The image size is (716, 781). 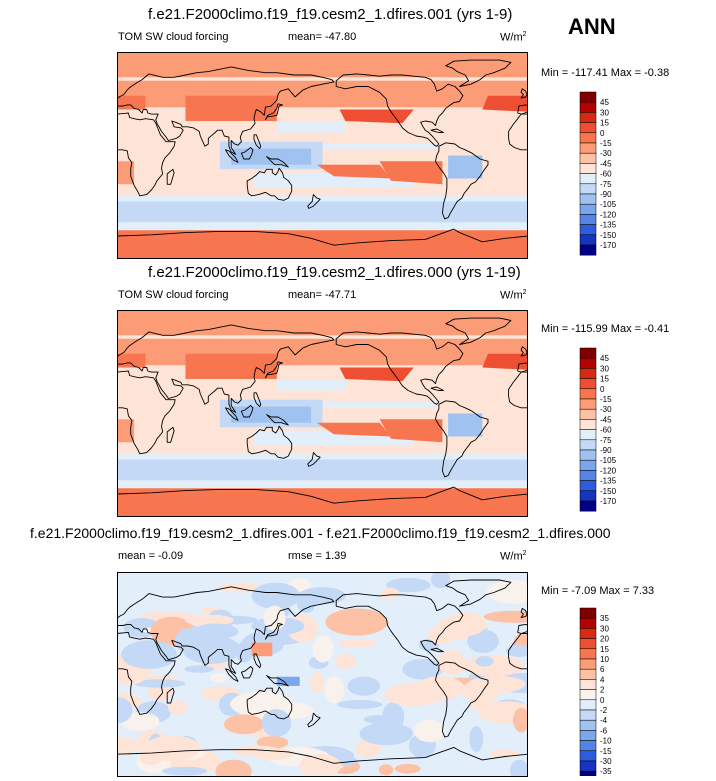 What do you see at coordinates (126, 173) in the screenshot?
I see `panel1-map-deck-satl` at bounding box center [126, 173].